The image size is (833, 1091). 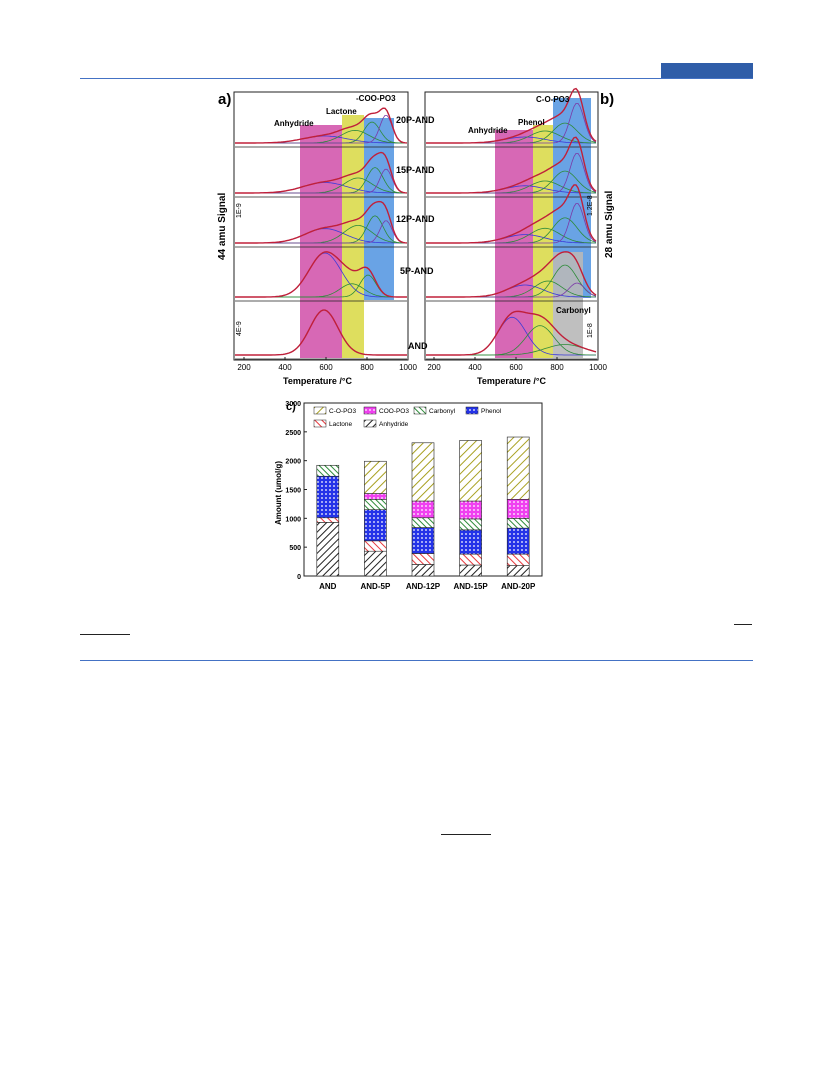 What do you see at coordinates (416, 660) in the screenshot?
I see `footer-rule` at bounding box center [416, 660].